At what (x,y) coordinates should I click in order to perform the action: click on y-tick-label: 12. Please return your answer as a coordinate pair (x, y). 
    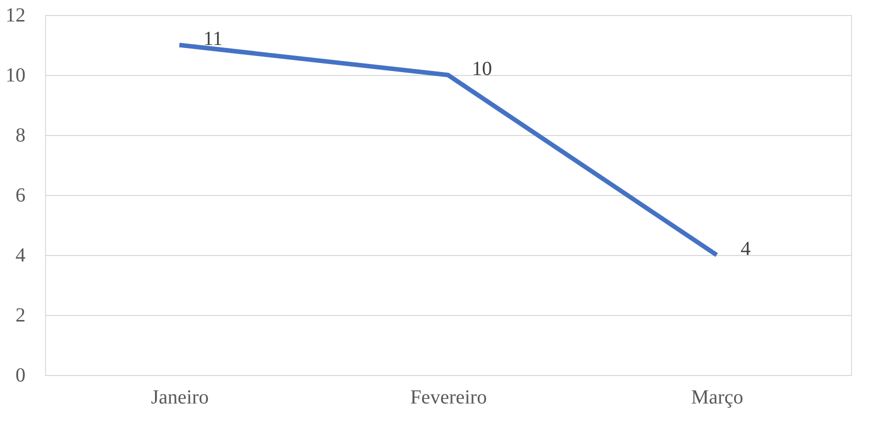
    Looking at the image, I should click on (16, 15).